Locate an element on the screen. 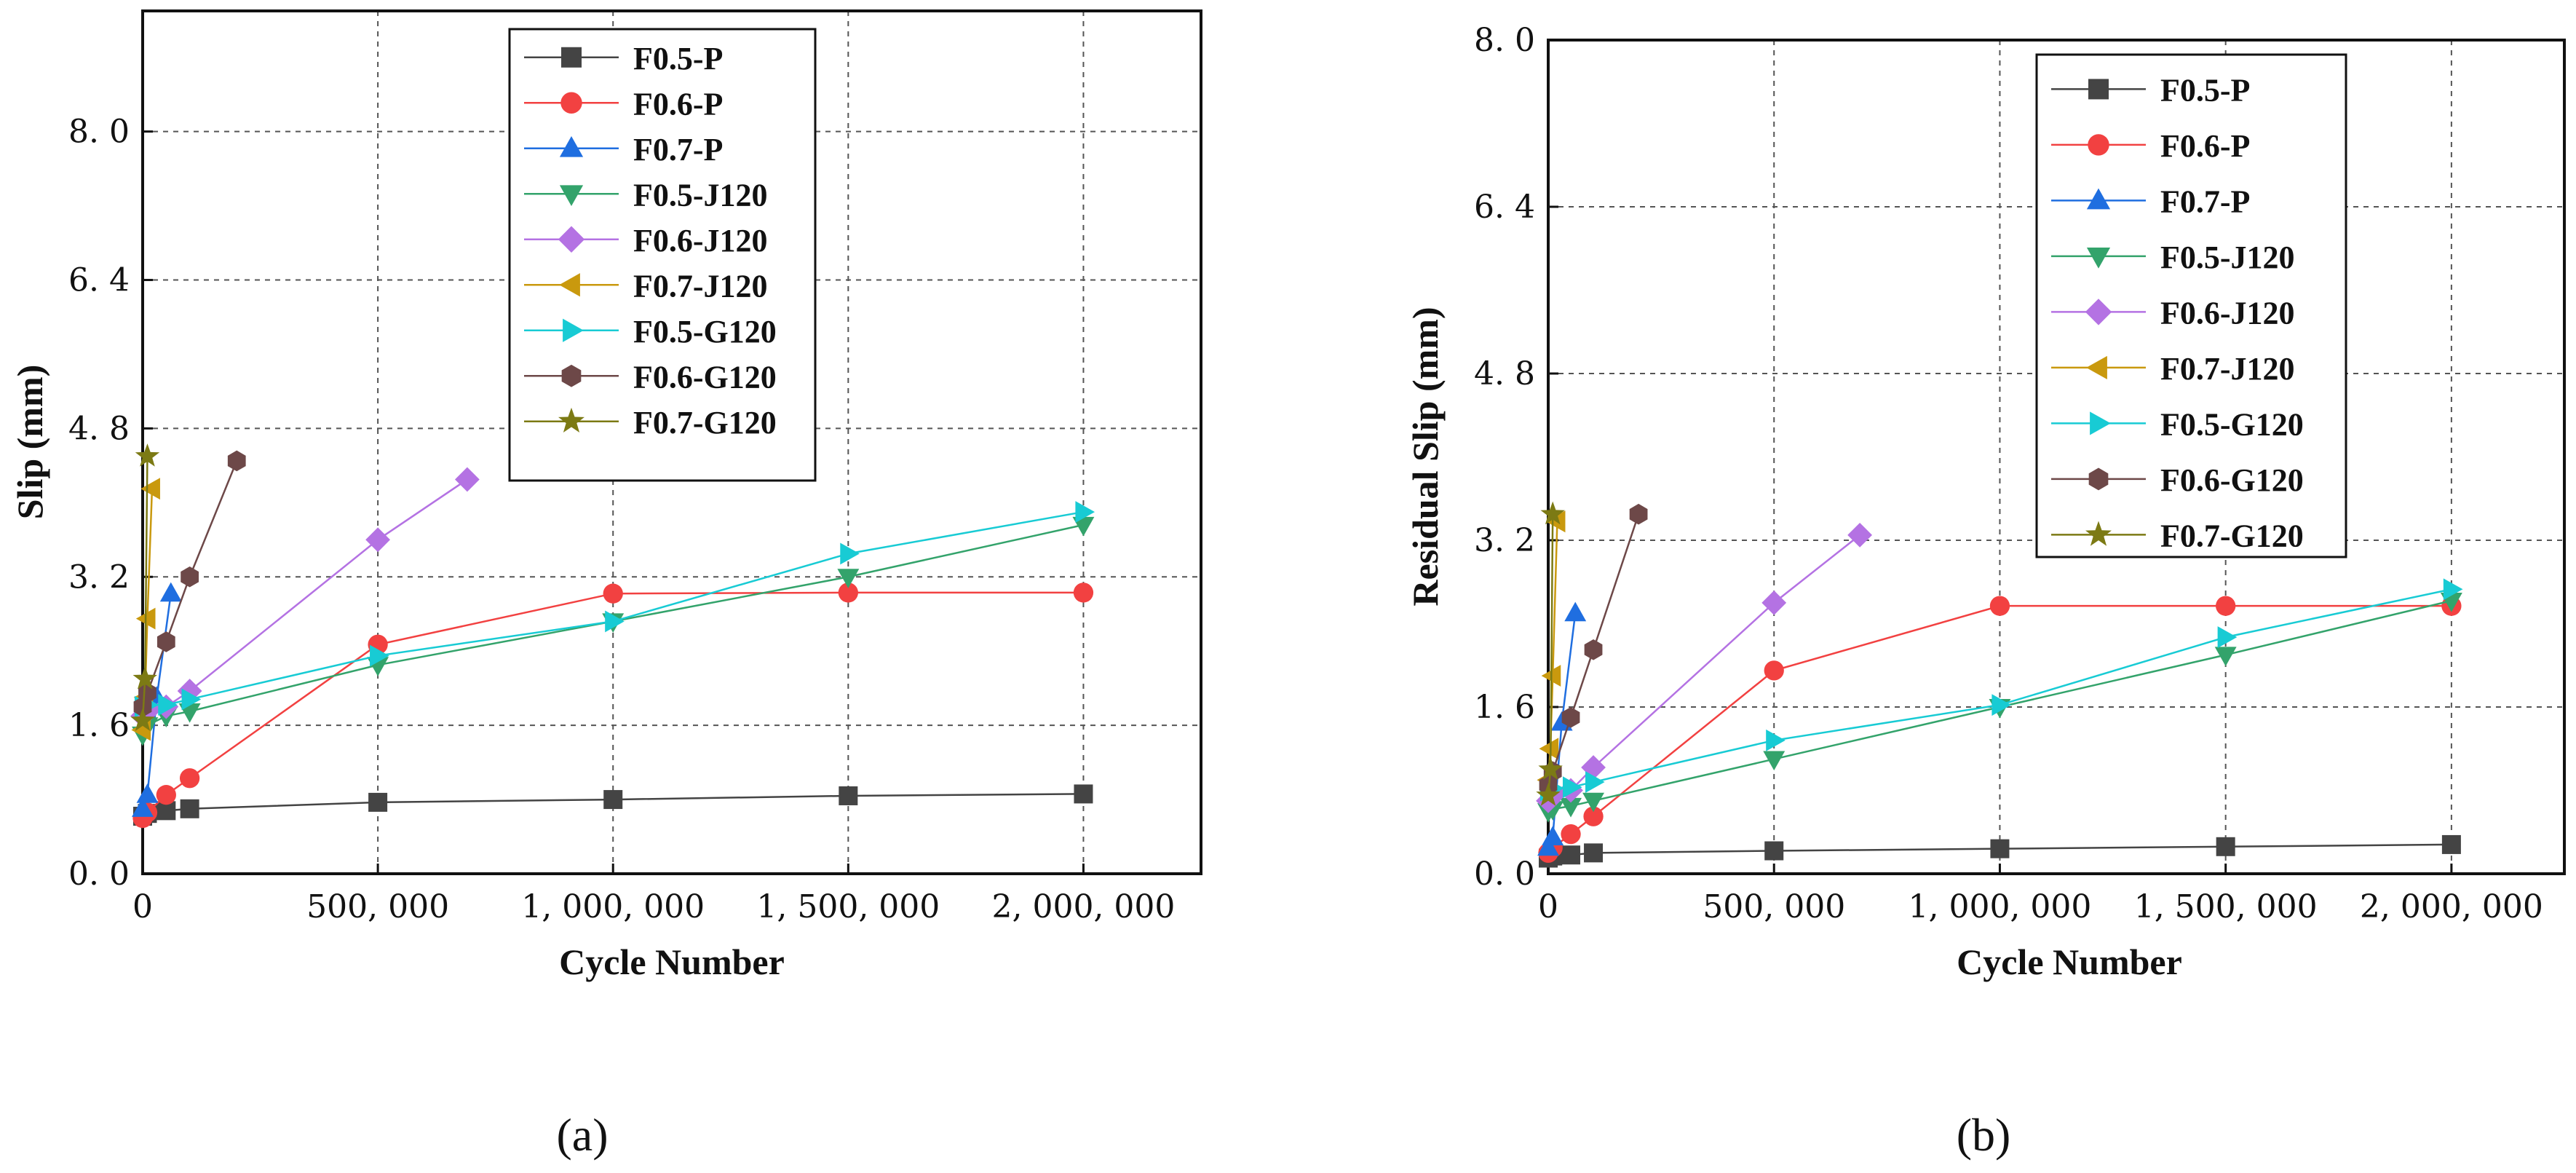  series-b is located at coordinates (1999, 684).